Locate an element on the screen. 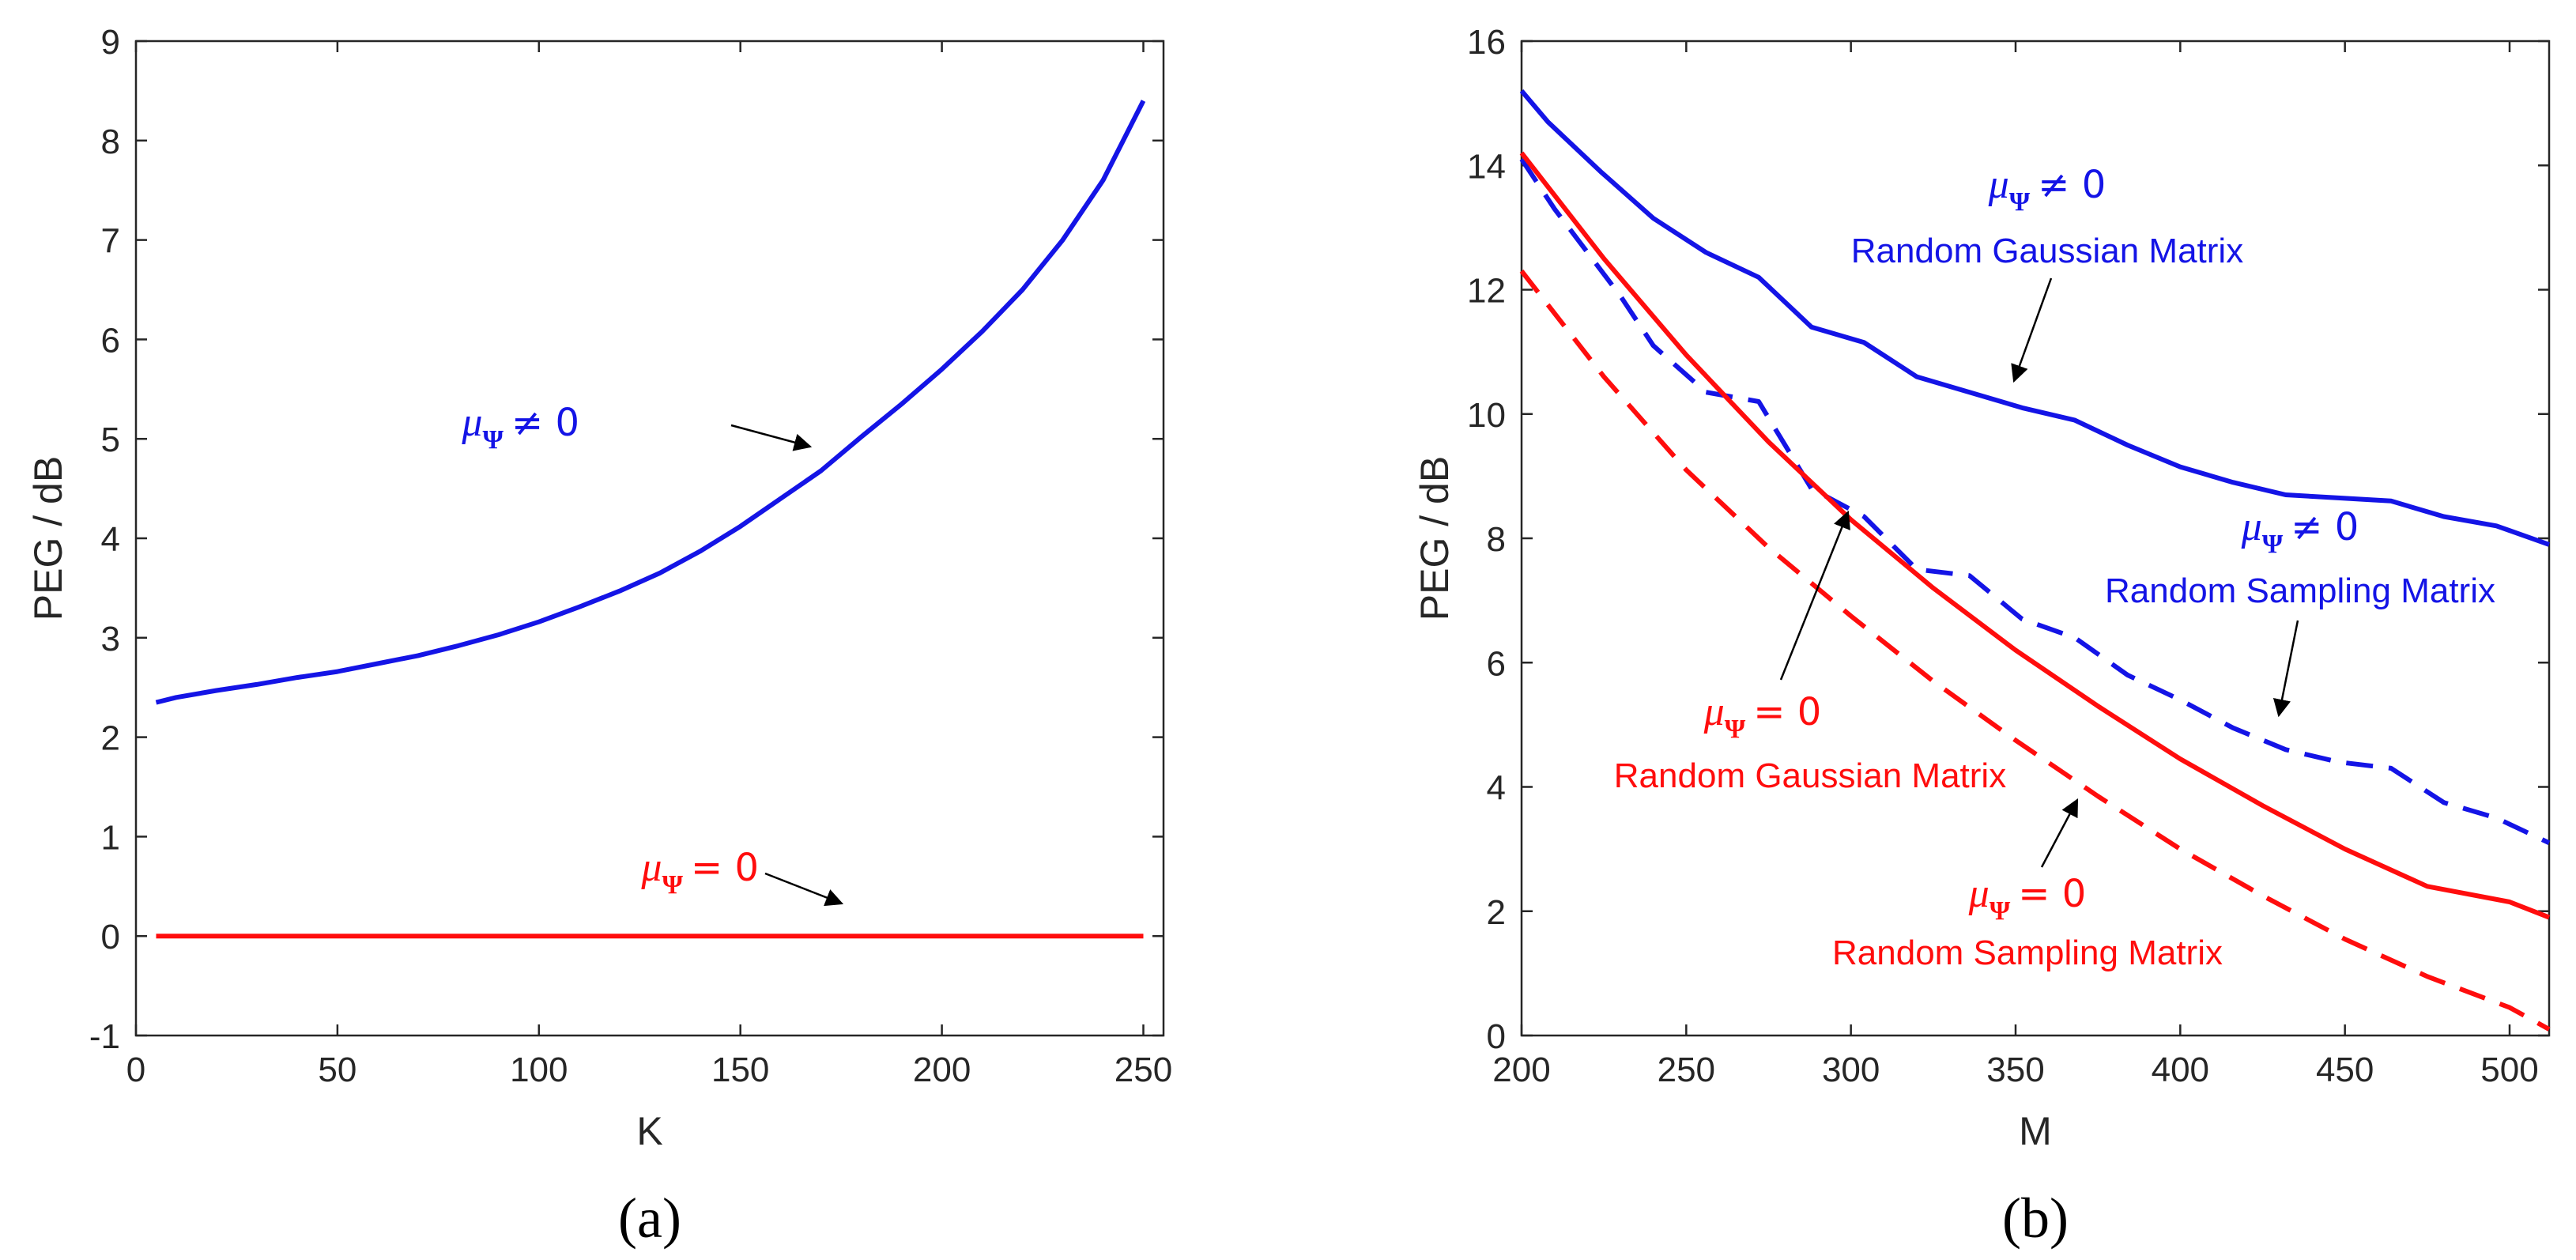 The image size is (2576, 1260). chart-b-annotation-nonzero-sampling-label: Random Sampling Matrix is located at coordinates (2300, 591).